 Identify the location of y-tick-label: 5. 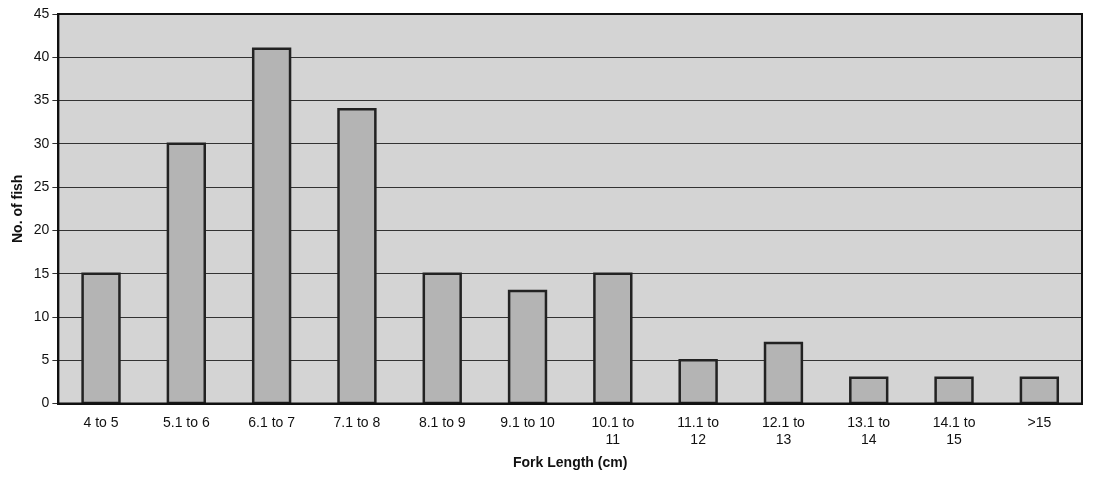
(45, 359).